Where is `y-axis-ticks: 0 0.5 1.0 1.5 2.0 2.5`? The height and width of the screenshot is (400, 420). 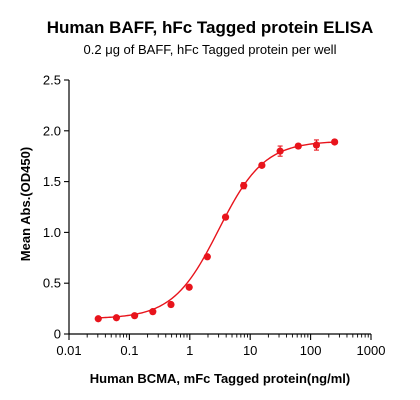
y-axis-ticks: 0 0.5 1.0 1.5 2.0 2.5 is located at coordinates (56, 207).